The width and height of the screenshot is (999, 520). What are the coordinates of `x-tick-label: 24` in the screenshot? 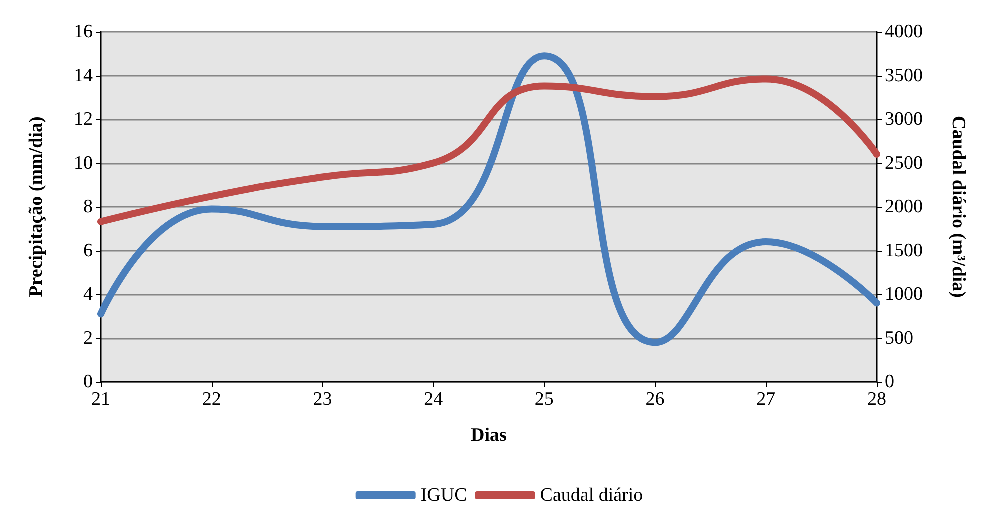 It's located at (434, 399).